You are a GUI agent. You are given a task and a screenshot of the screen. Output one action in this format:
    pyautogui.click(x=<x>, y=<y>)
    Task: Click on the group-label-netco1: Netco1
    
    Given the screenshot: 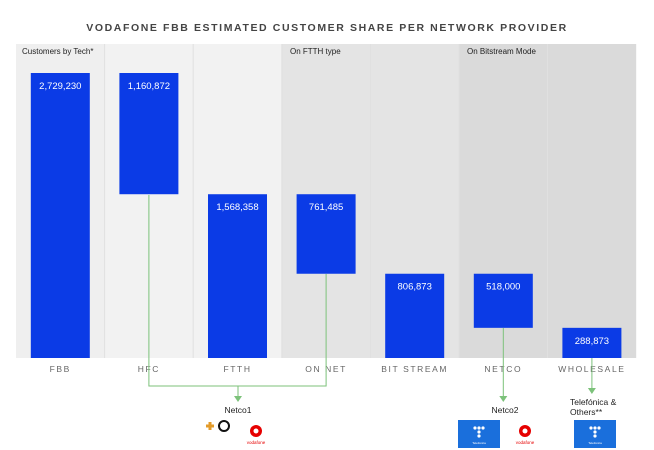 What is the action you would take?
    pyautogui.click(x=238, y=410)
    